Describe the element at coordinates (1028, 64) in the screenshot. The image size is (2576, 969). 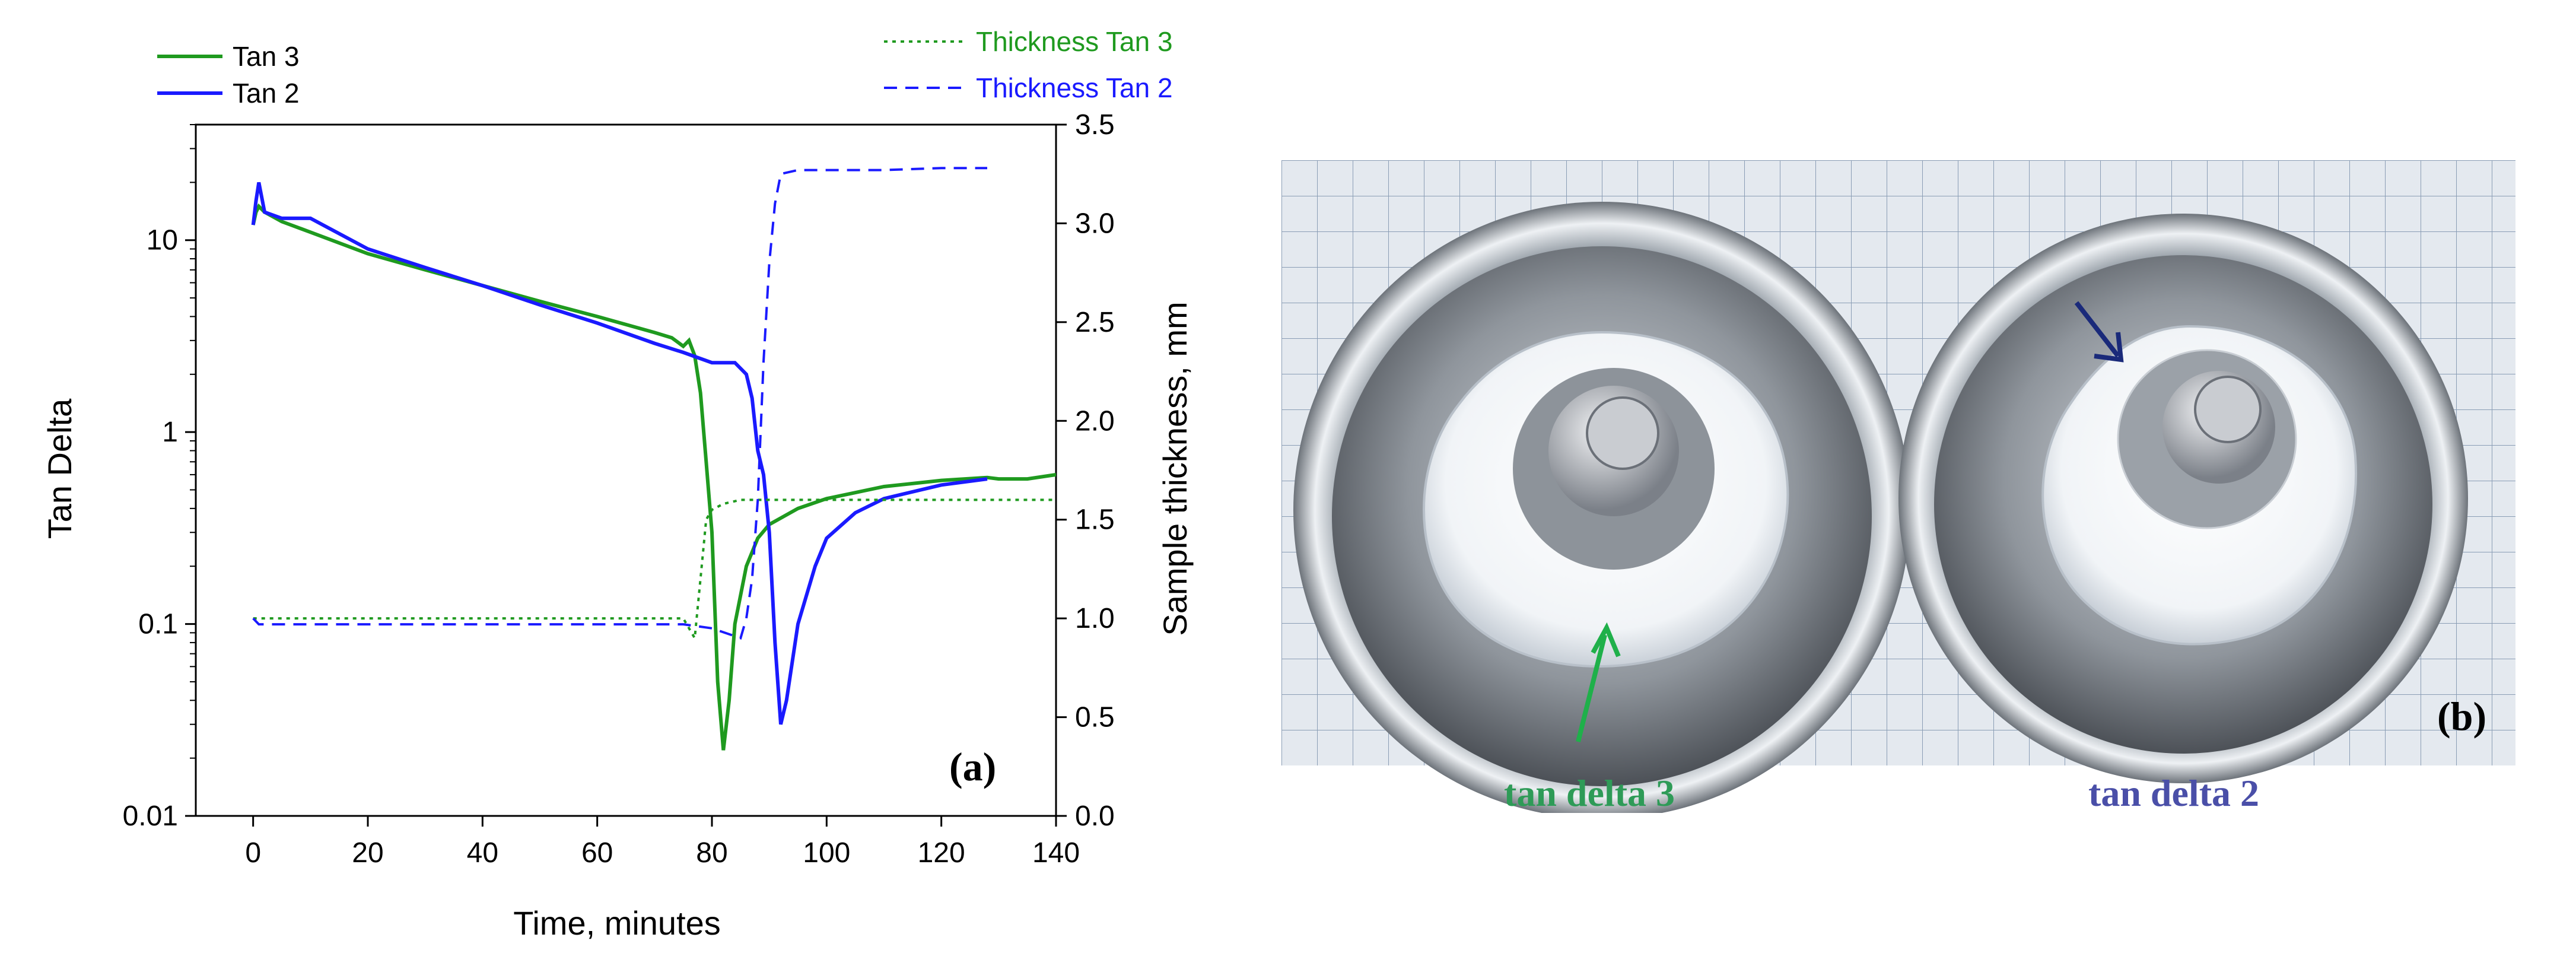
I see `legend-right: Thickness Tan 3 Thickness Tan 2` at that location.